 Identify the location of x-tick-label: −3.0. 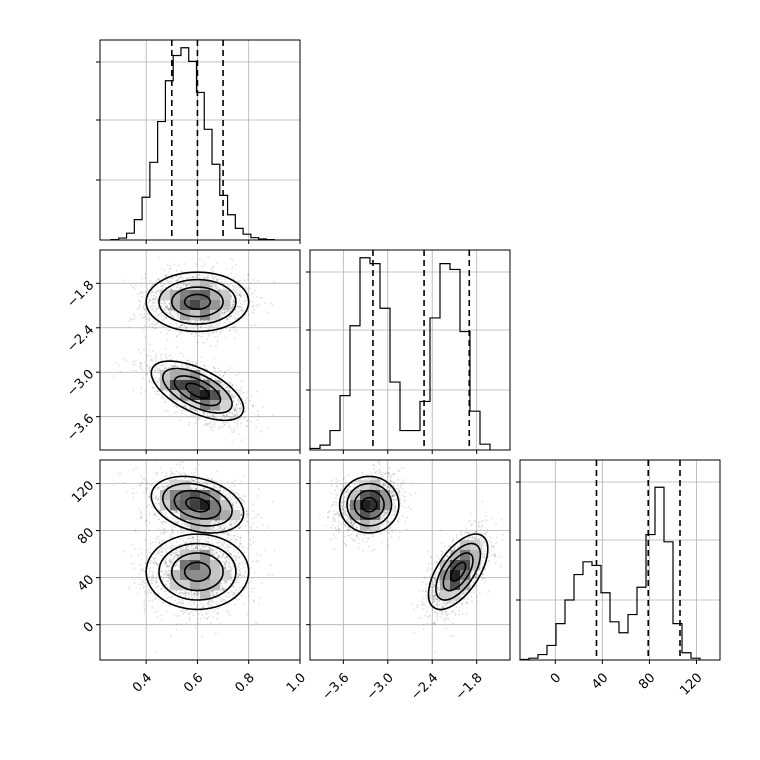
(380, 686).